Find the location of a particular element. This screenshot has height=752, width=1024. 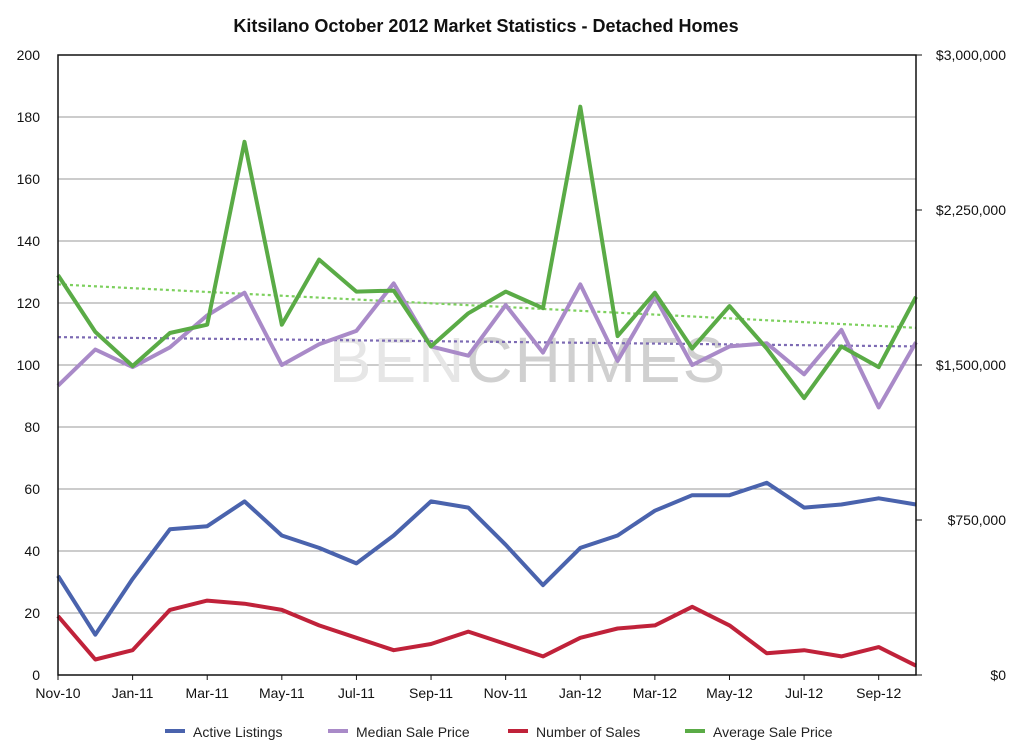

legend-label: Median Sale Price is located at coordinates (413, 732).